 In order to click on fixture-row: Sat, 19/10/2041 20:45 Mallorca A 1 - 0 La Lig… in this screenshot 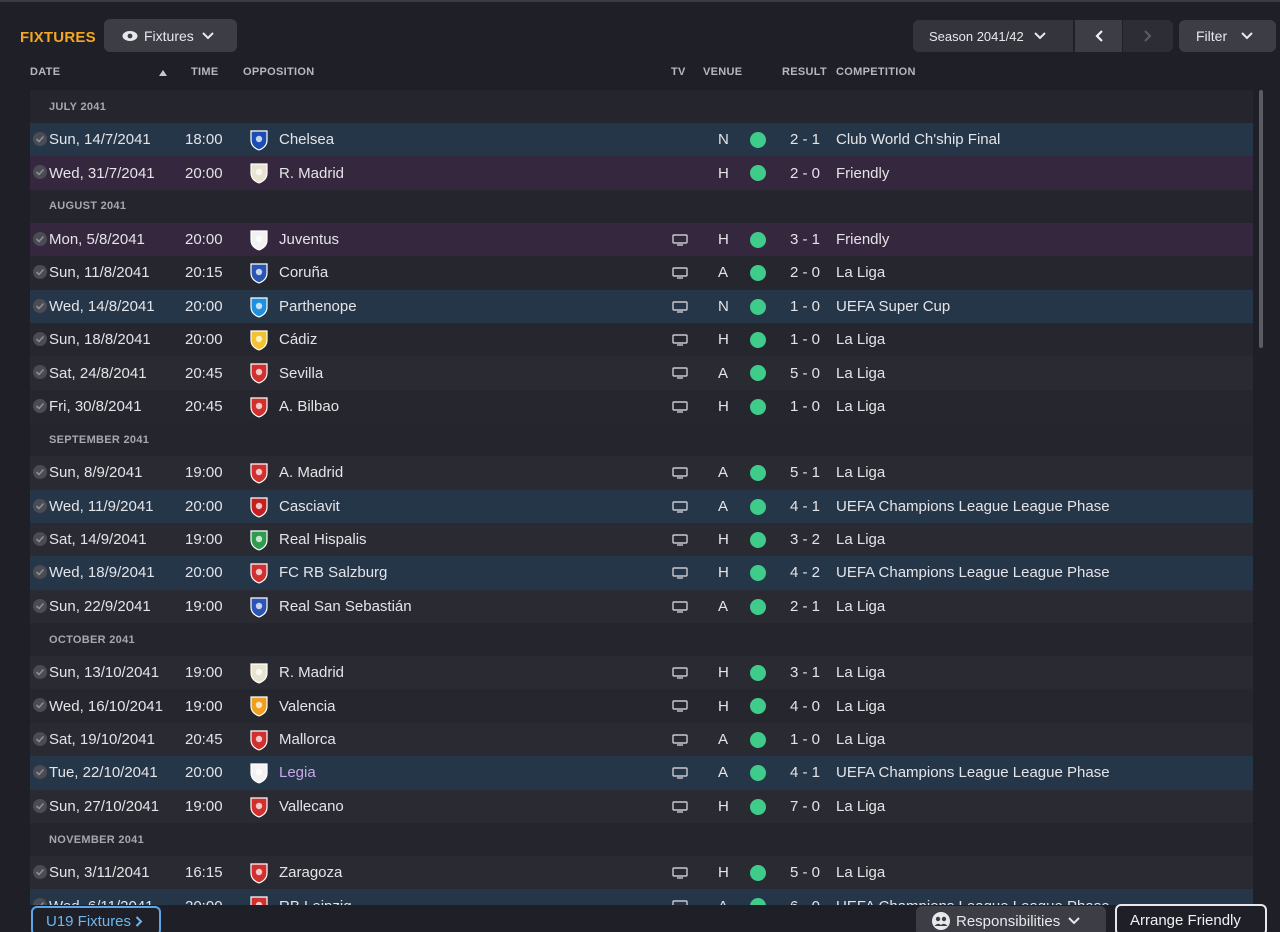, I will do `click(641, 739)`.